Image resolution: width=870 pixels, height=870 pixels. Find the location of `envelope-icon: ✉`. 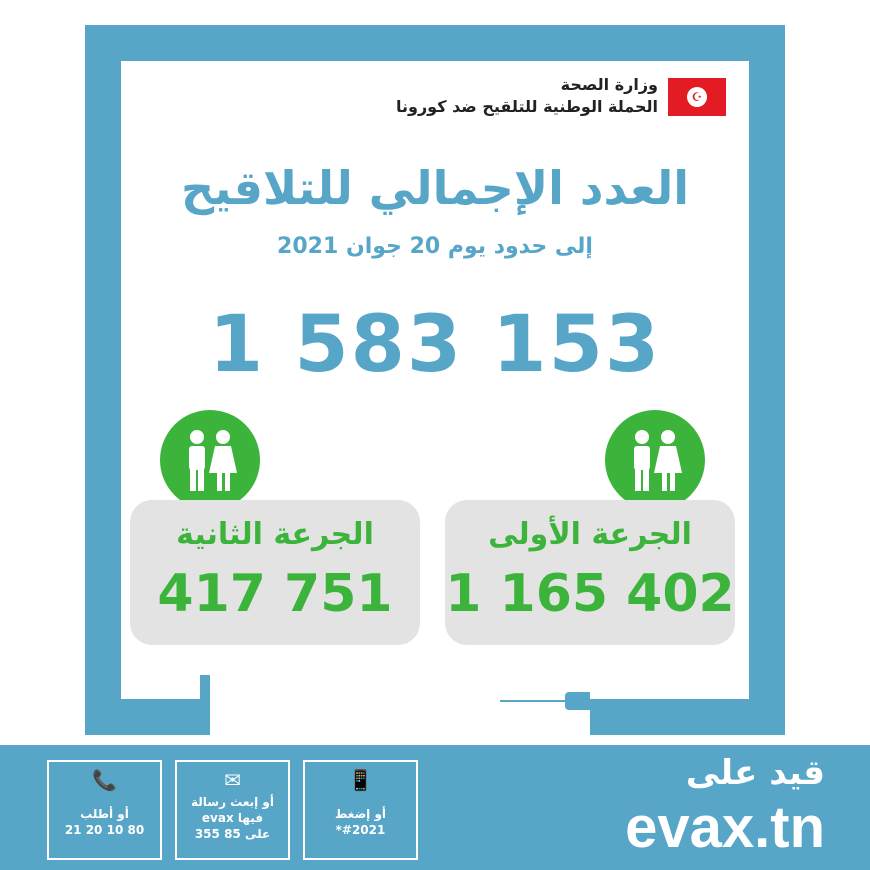

envelope-icon: ✉ is located at coordinates (232, 780).